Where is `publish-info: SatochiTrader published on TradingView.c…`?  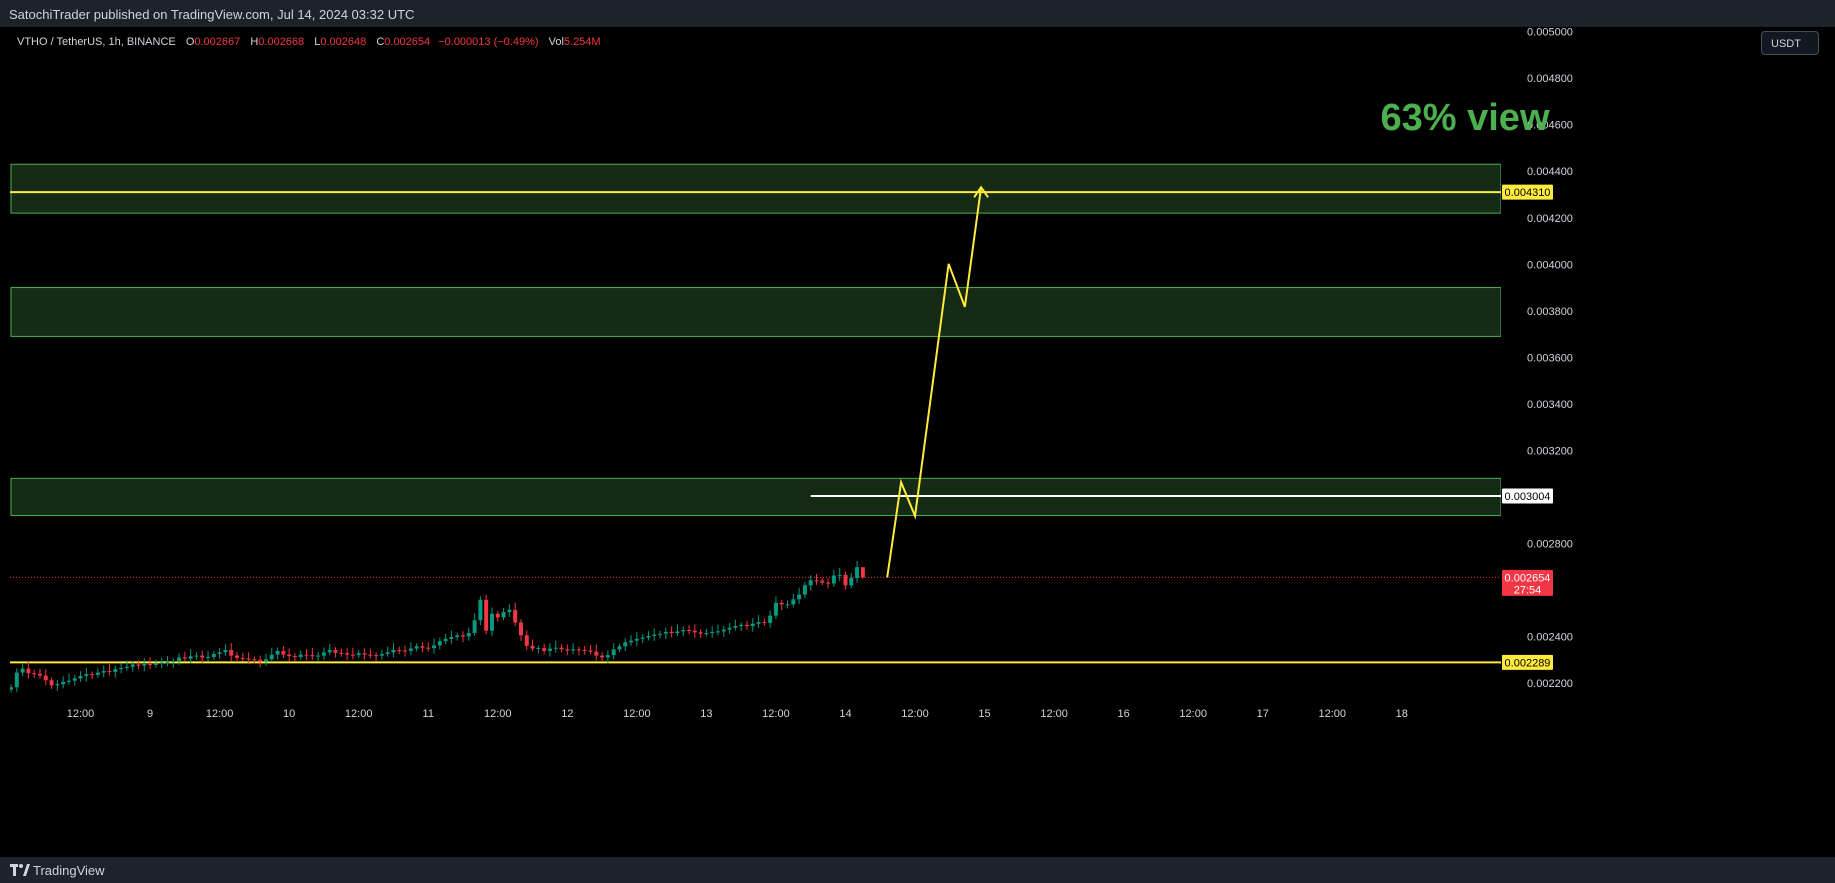
publish-info: SatochiTrader published on TradingView.c… is located at coordinates (212, 14).